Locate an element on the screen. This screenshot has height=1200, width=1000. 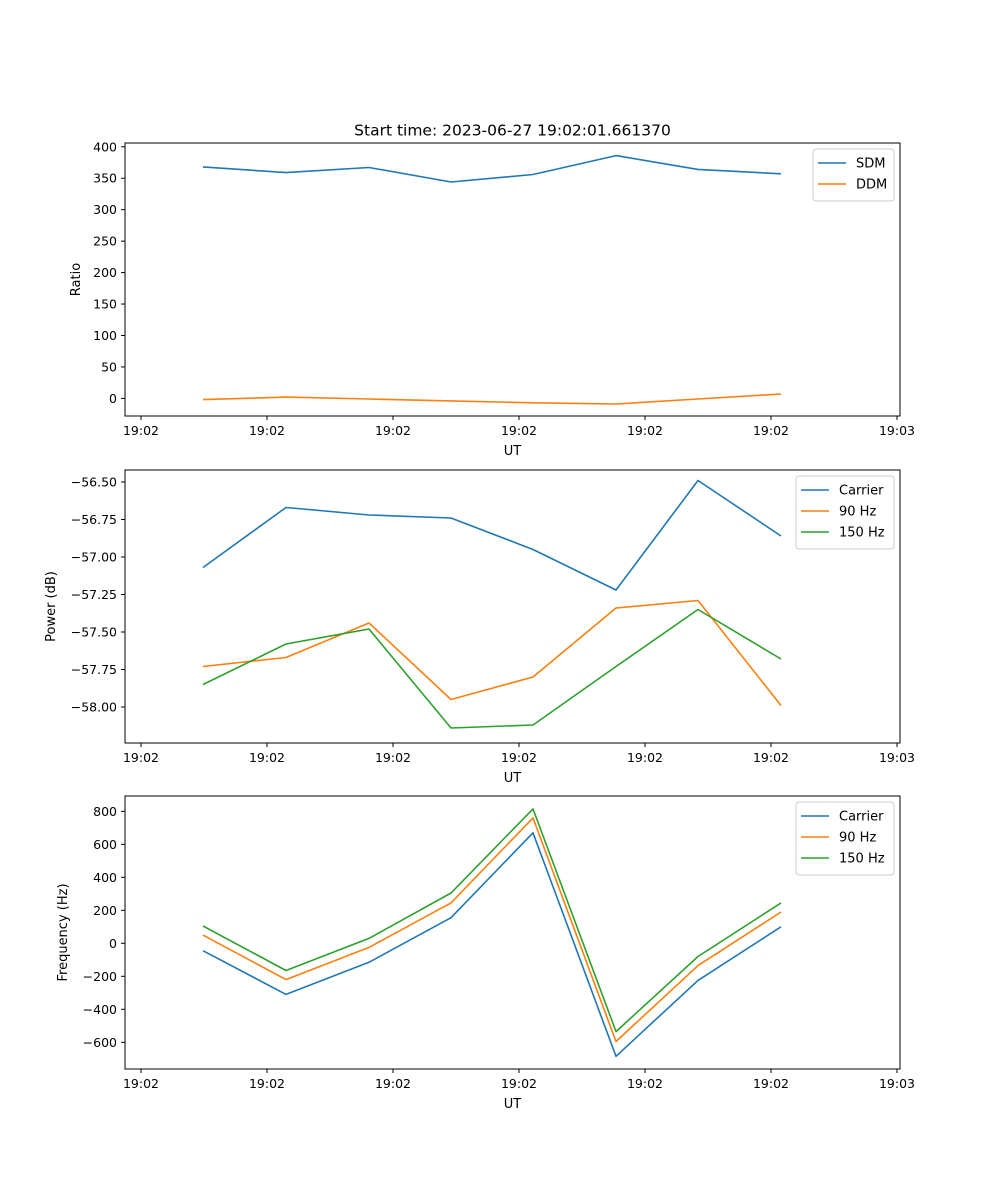
y-tick-label: −58.00 is located at coordinates (94, 707).